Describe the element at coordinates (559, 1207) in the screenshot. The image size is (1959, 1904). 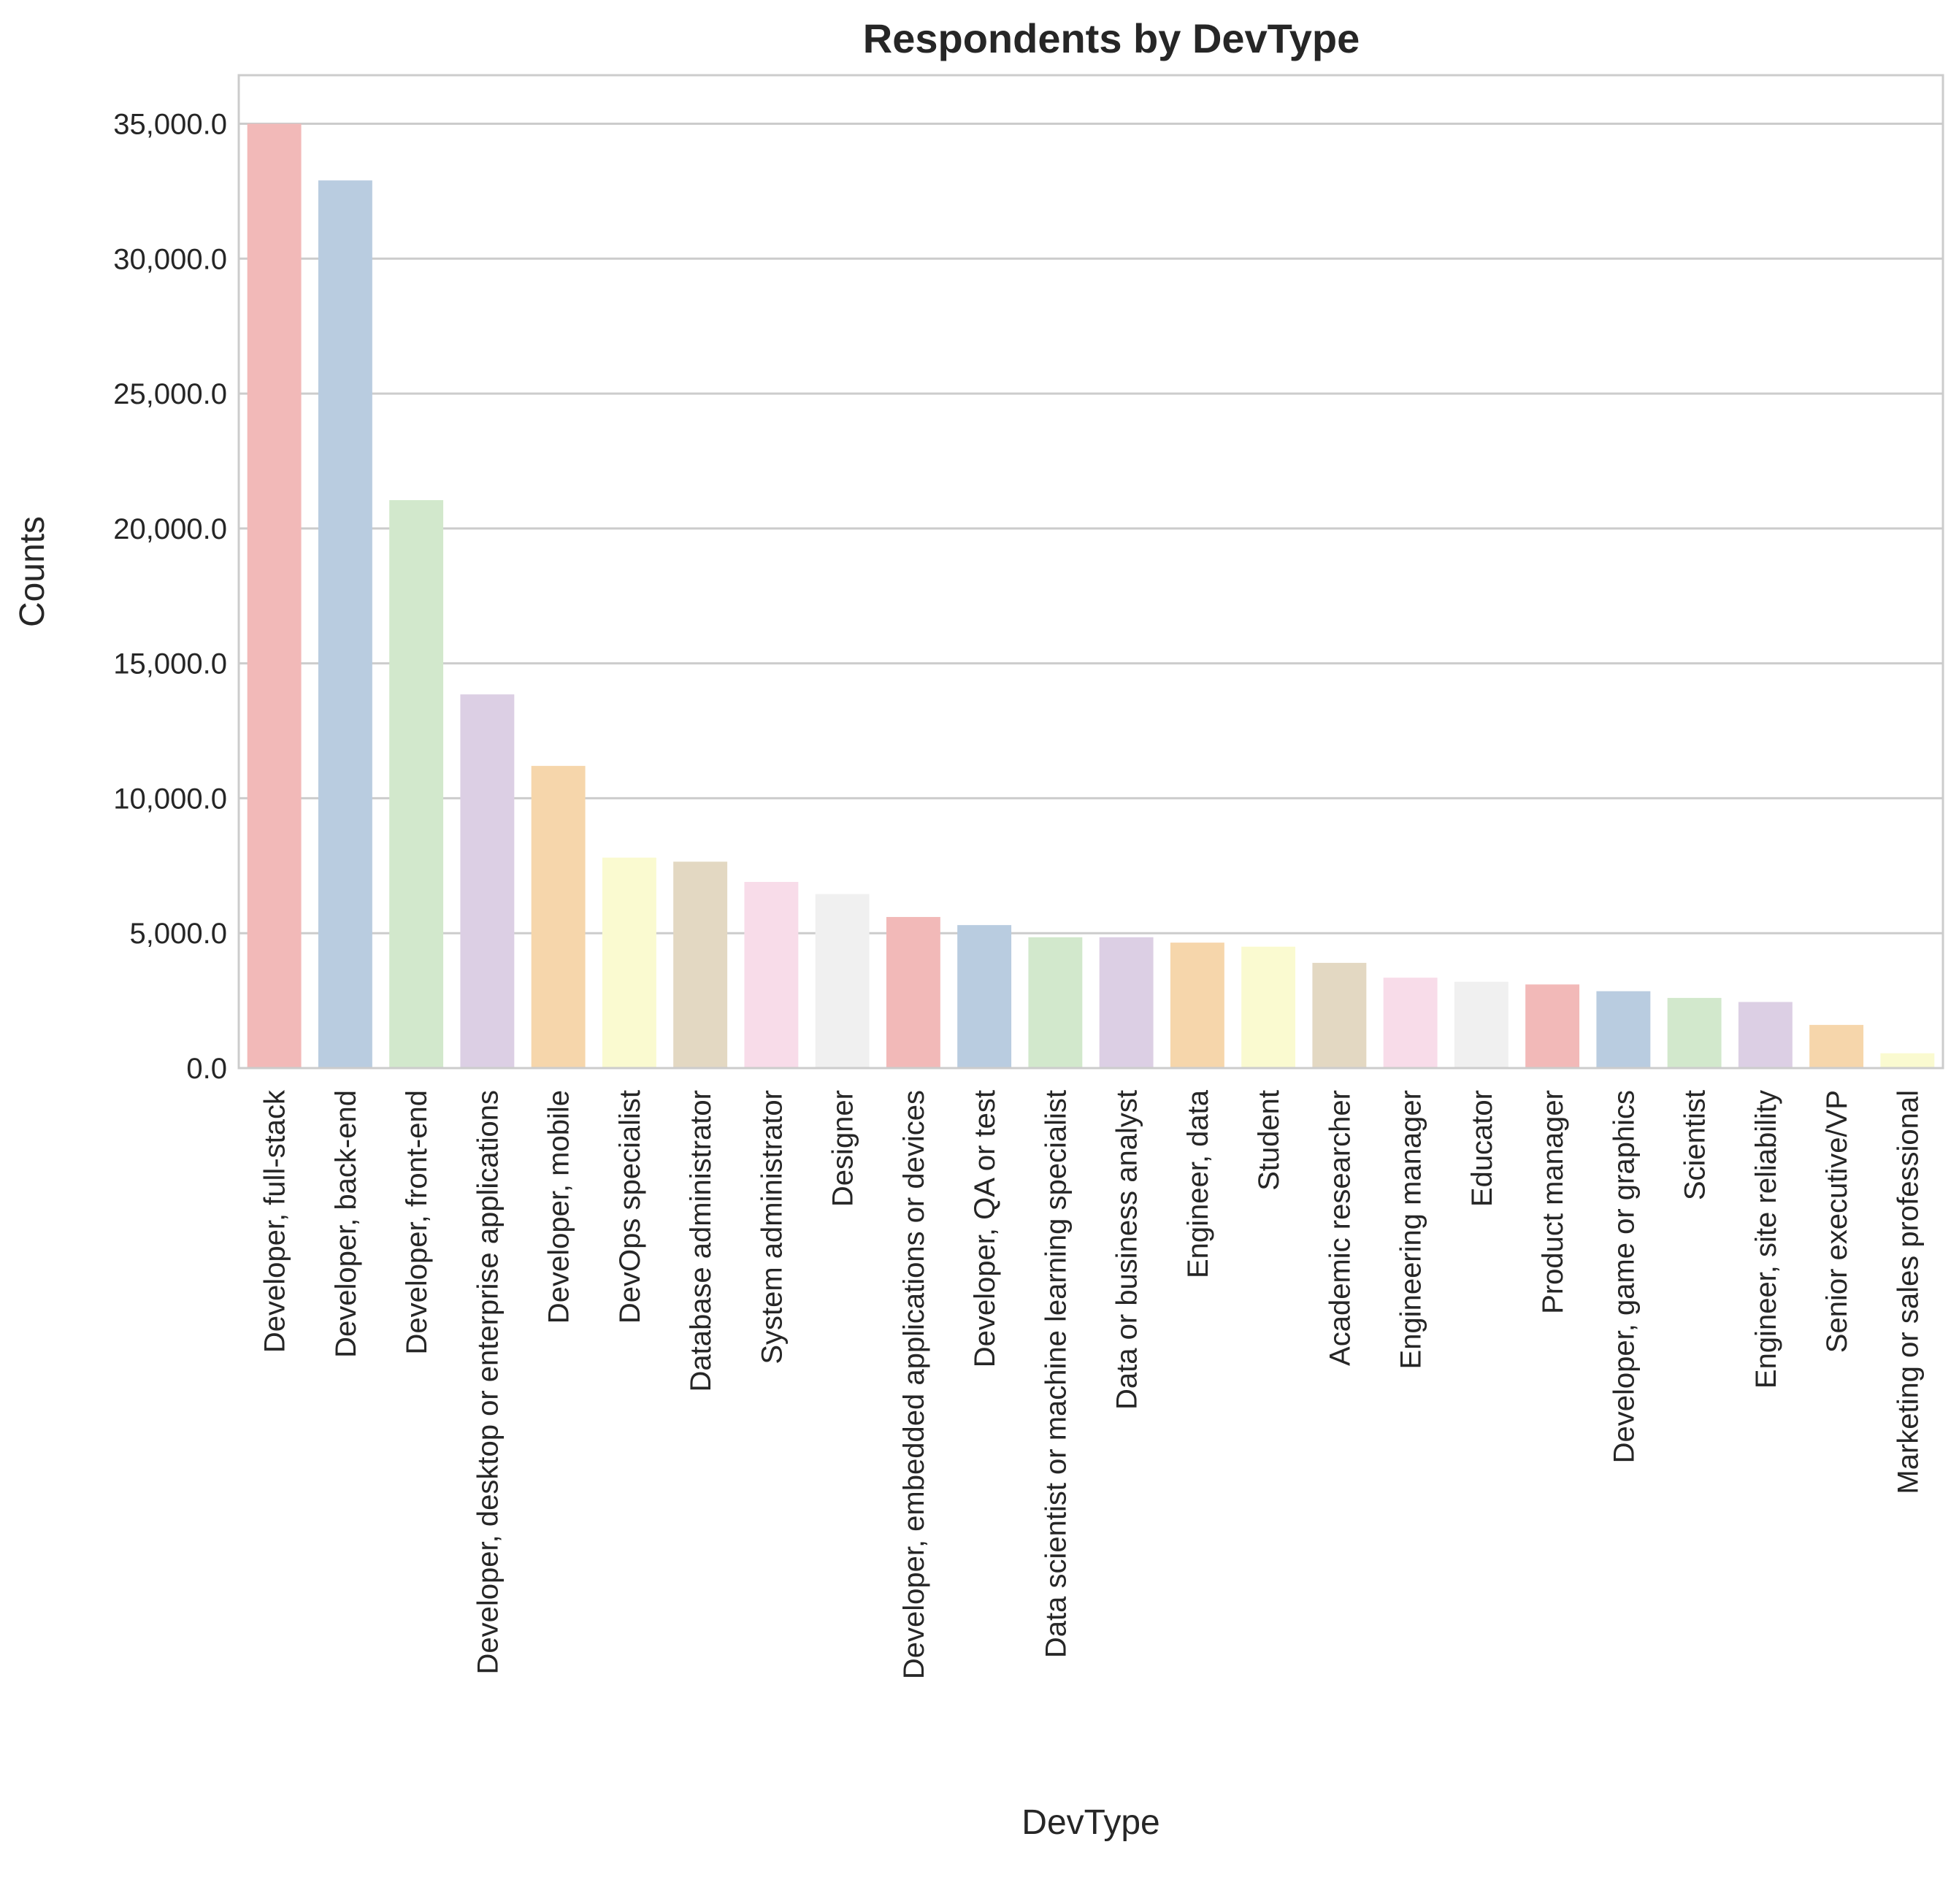
I see `x-tick-label: Developer, mobile` at that location.